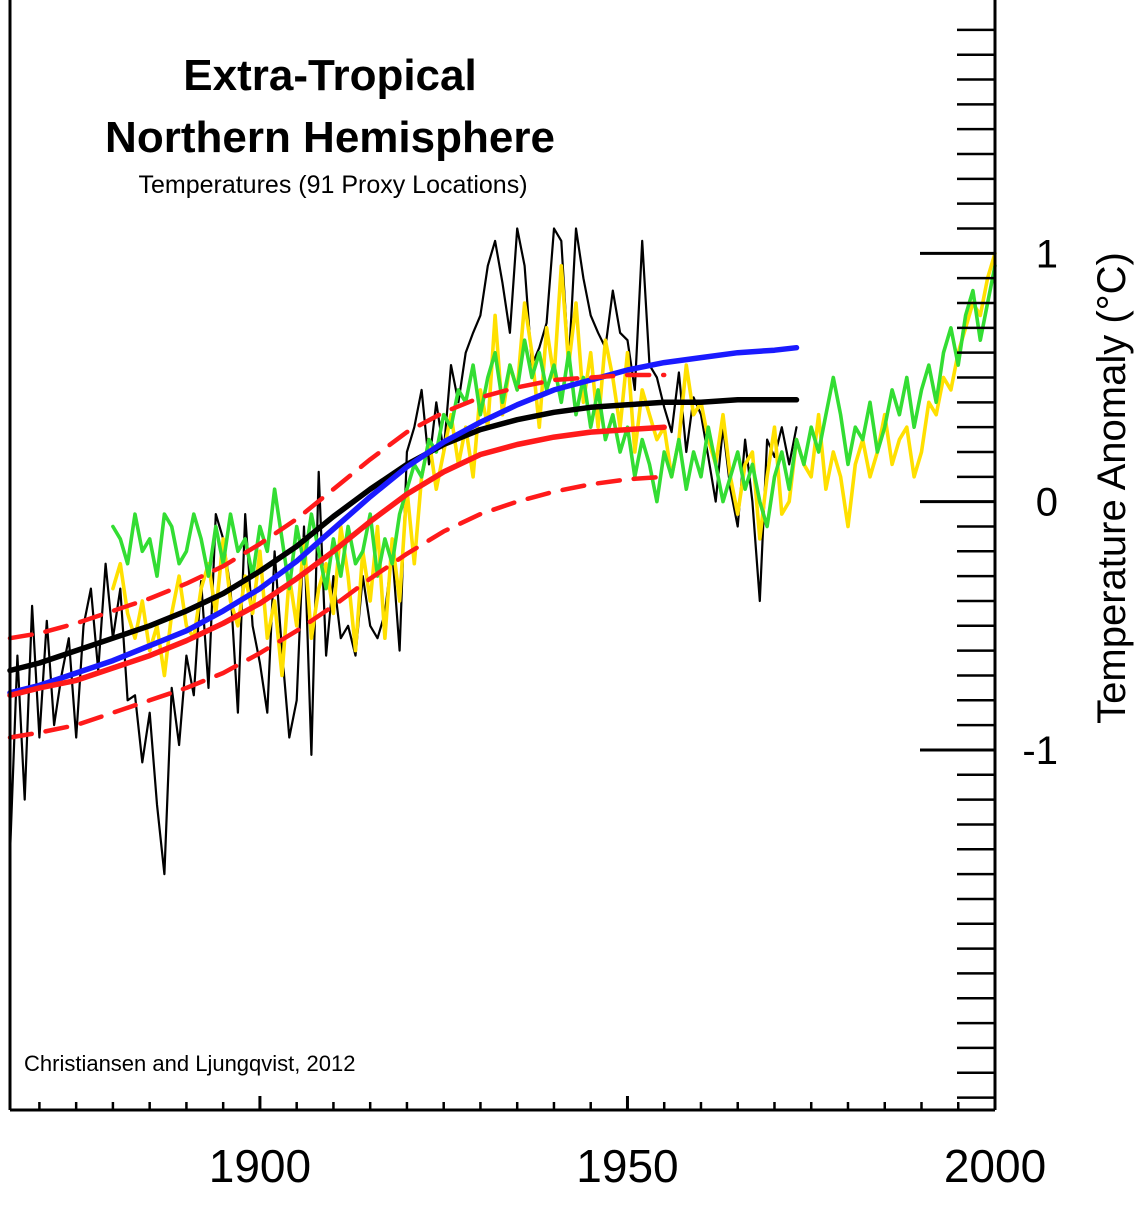 This screenshot has height=1209, width=1140. What do you see at coordinates (260, 1166) in the screenshot?
I see `x-tick-label: 1900` at bounding box center [260, 1166].